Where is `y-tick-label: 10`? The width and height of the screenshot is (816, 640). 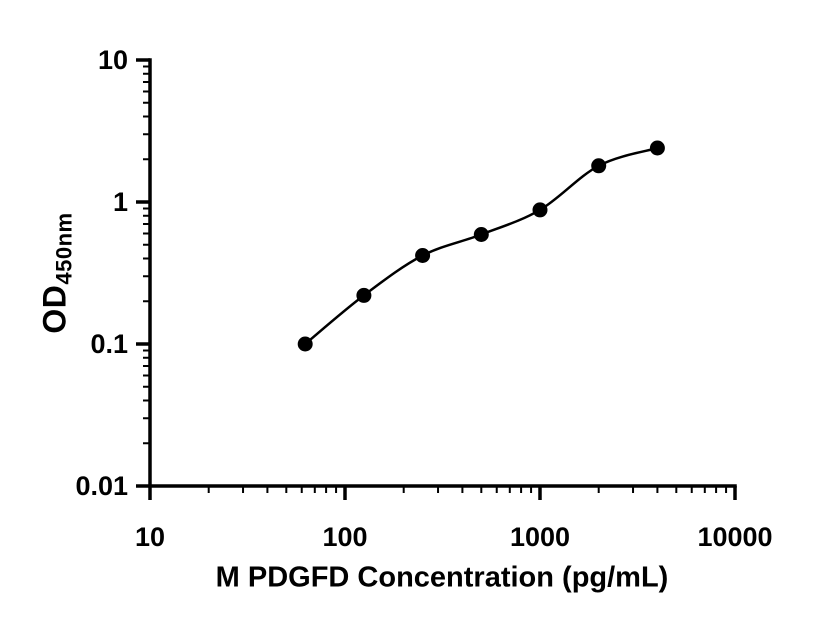
y-tick-label: 10 is located at coordinates (113, 60).